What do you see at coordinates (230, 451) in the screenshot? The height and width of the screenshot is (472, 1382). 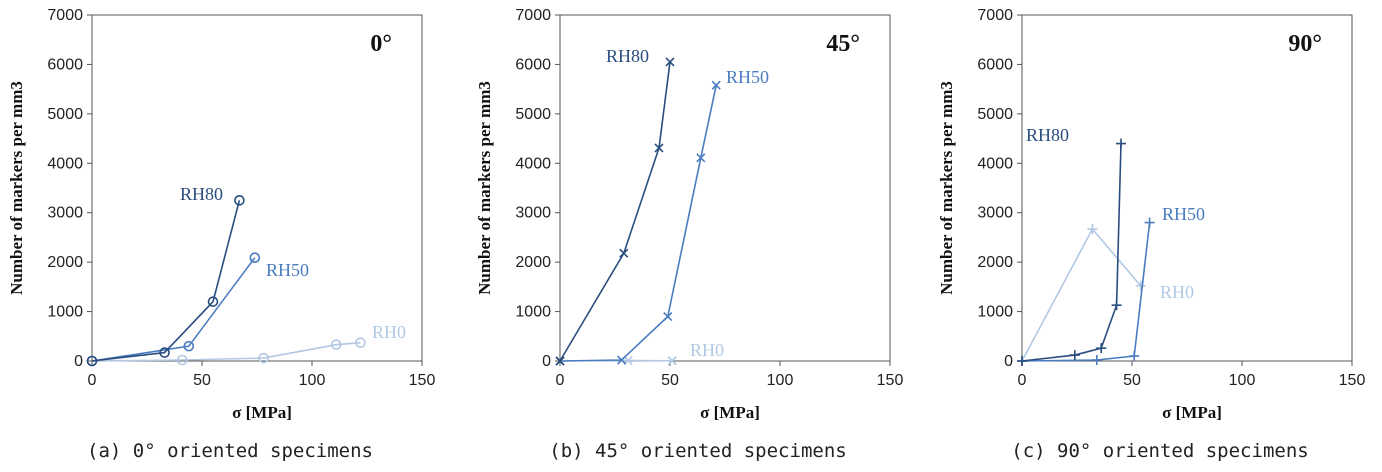 I see `caption-a: (a) 0° oriented specimens` at bounding box center [230, 451].